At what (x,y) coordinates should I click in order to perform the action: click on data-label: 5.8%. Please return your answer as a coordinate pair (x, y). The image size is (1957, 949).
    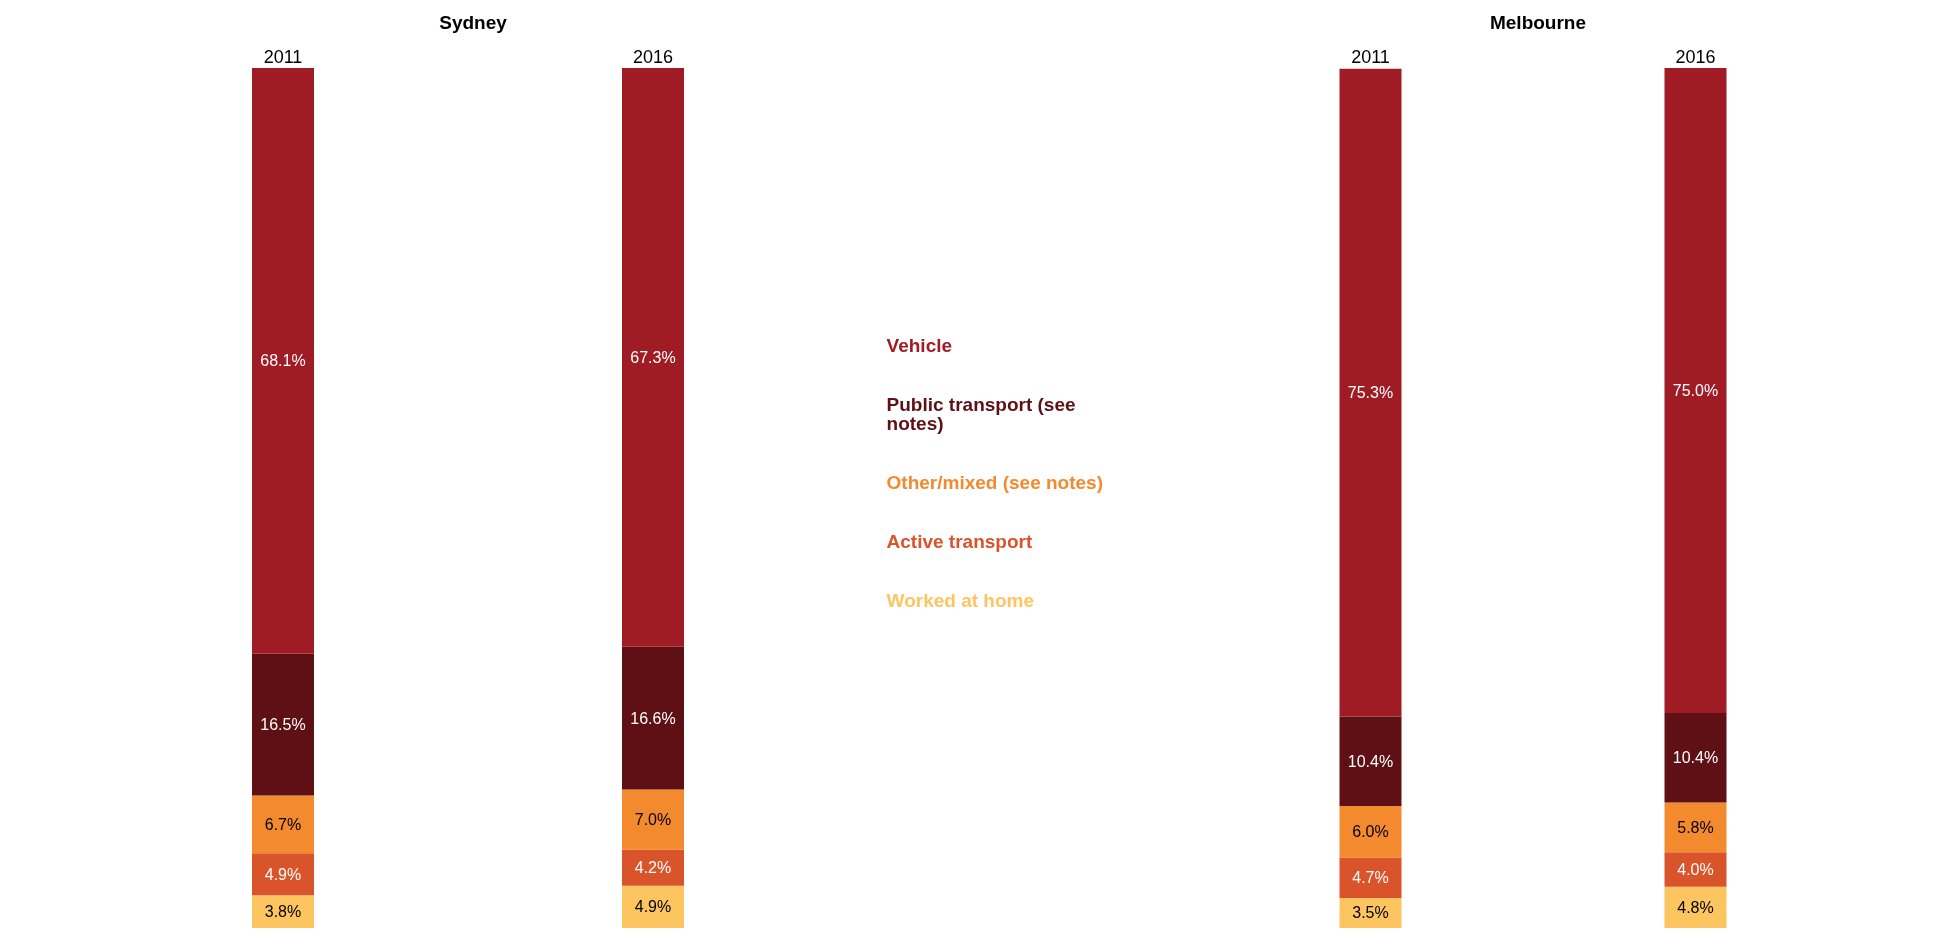
    Looking at the image, I should click on (1695, 827).